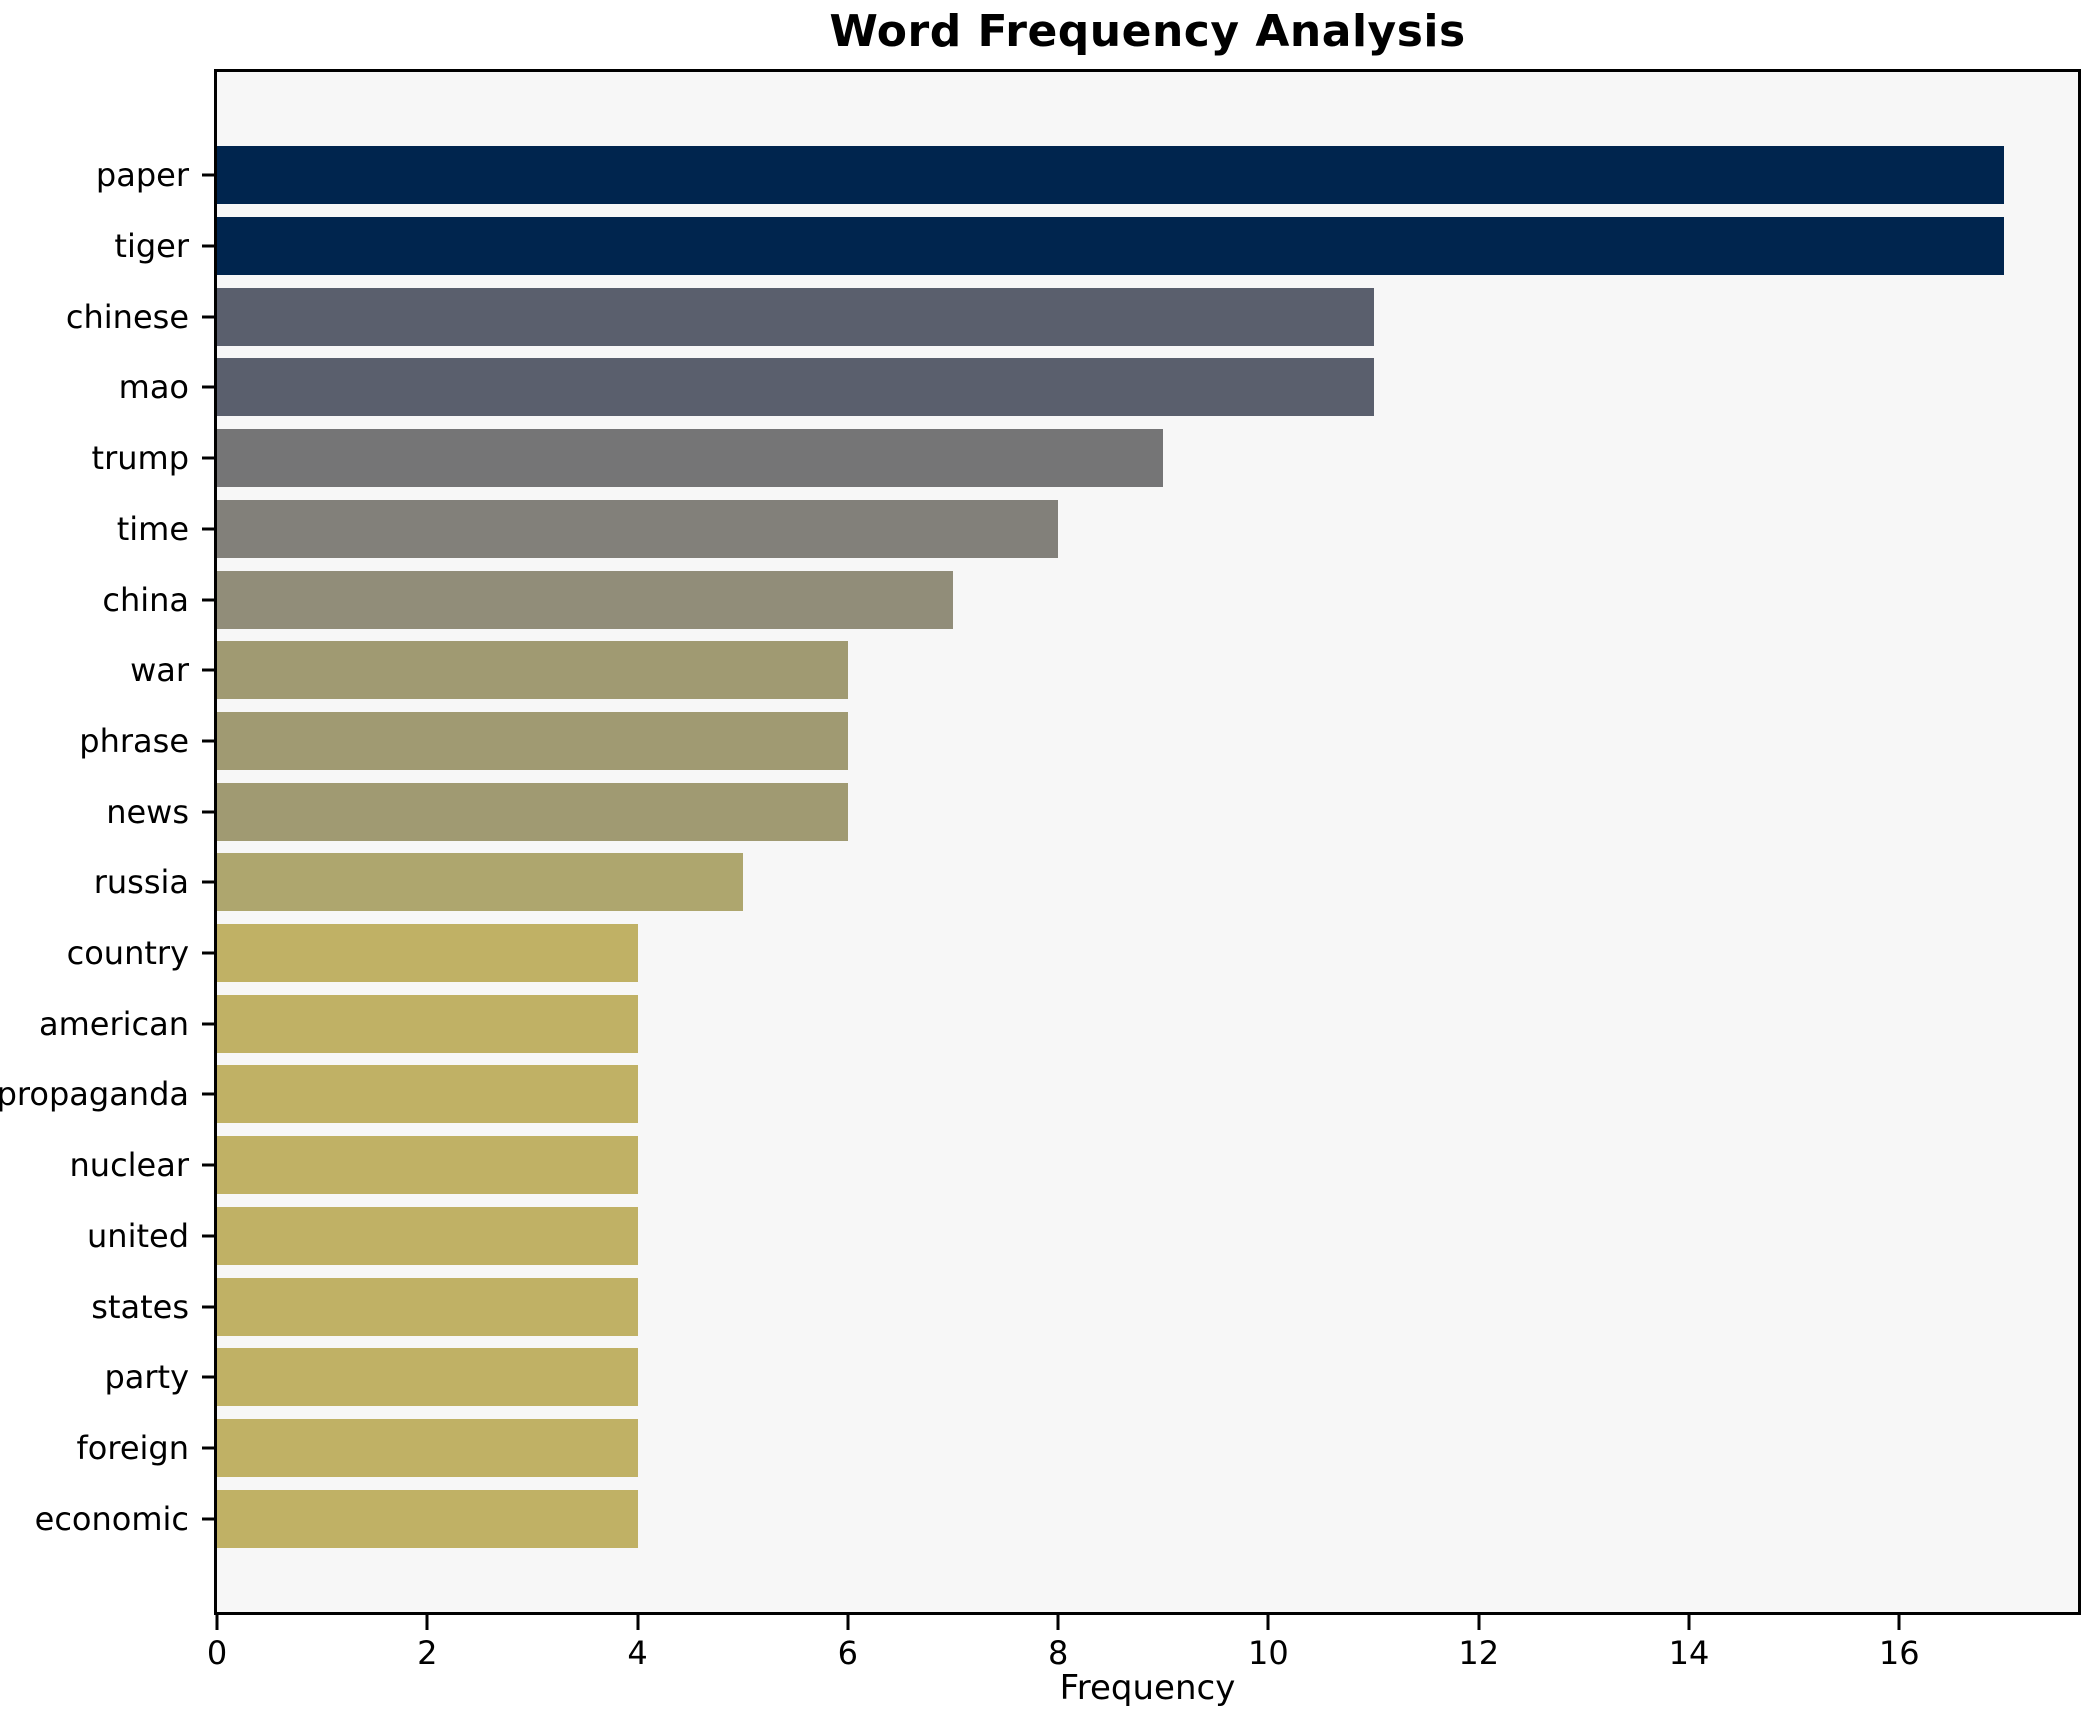 Image resolution: width=2097 pixels, height=1722 pixels. What do you see at coordinates (427, 1653) in the screenshot?
I see `x-tick-label: 2` at bounding box center [427, 1653].